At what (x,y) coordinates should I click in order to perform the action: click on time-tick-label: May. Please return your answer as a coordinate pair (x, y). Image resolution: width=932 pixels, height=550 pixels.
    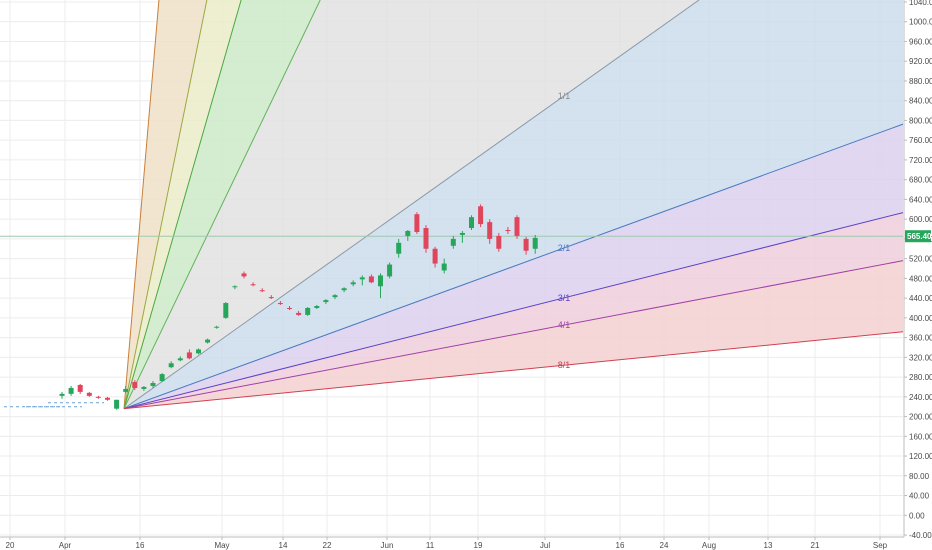
    Looking at the image, I should click on (221, 545).